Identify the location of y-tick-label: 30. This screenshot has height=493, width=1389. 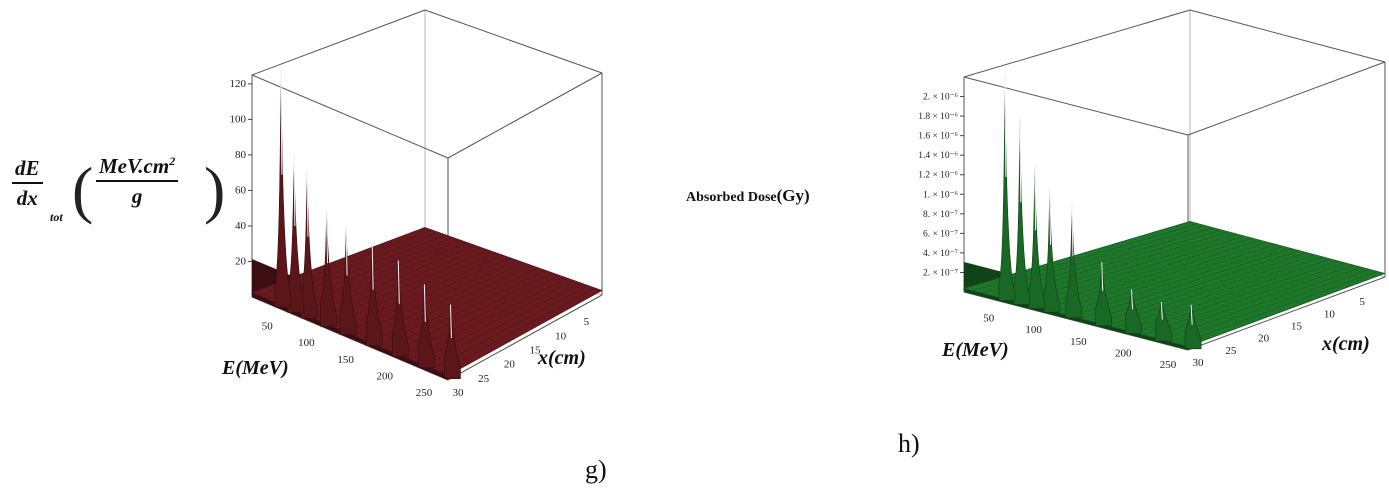
(459, 393).